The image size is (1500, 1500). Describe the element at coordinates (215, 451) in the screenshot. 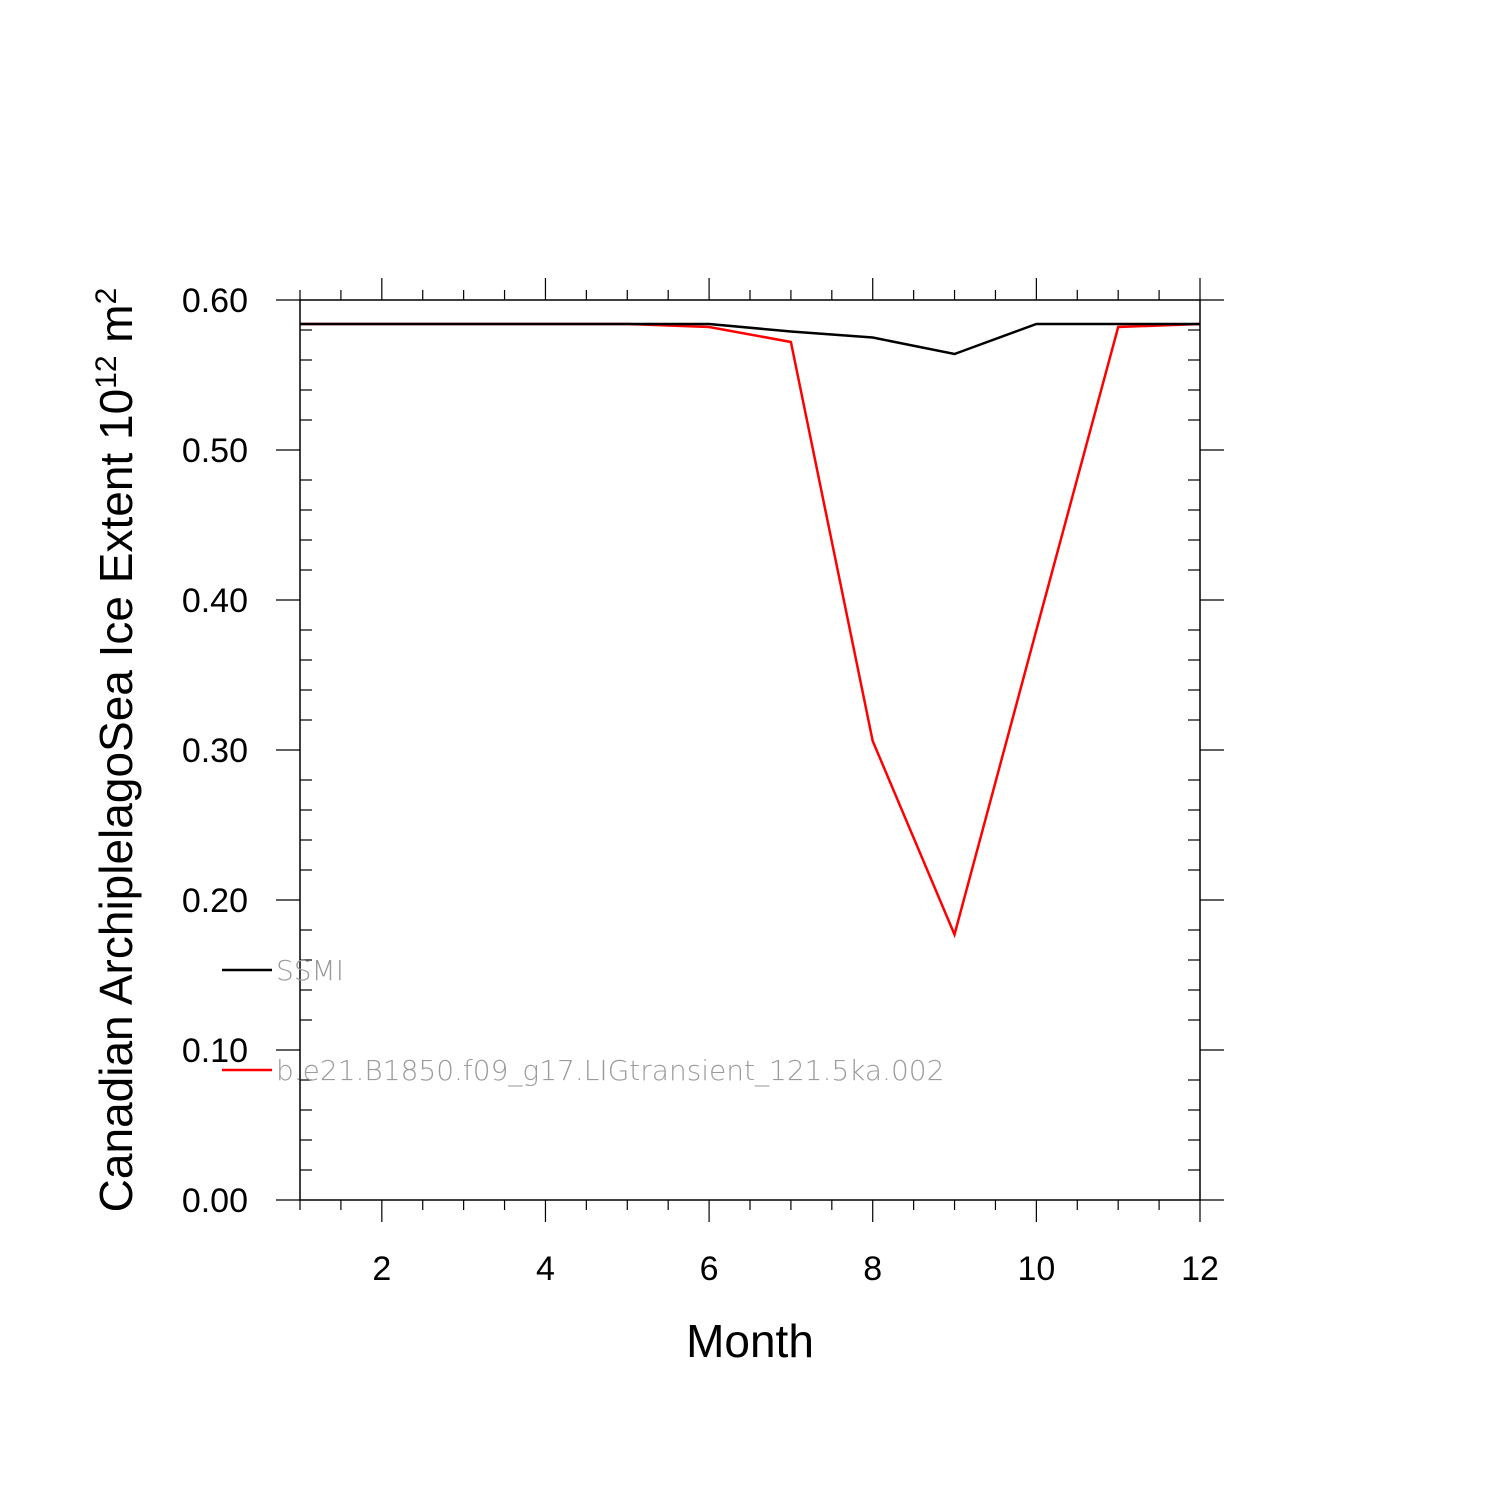

I see `y-tick-label: 0.50` at that location.